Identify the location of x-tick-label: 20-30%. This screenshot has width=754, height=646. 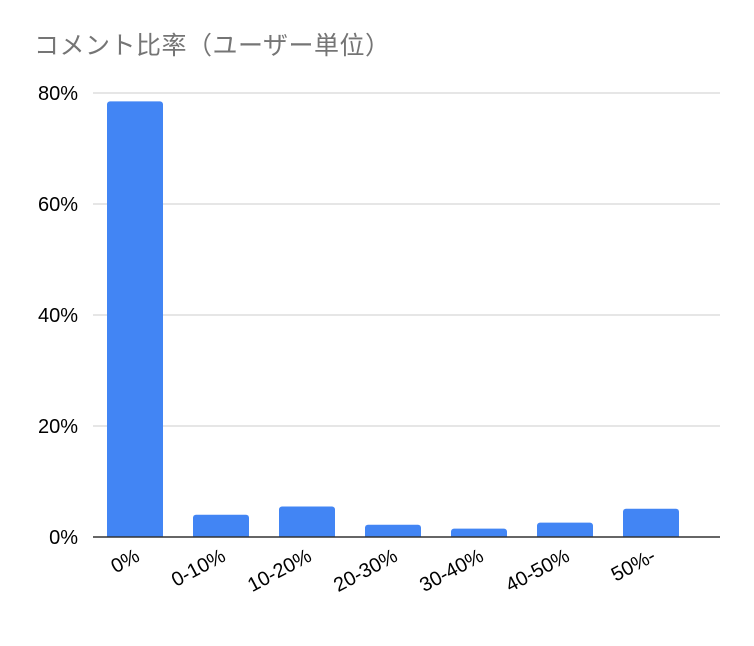
(365, 571).